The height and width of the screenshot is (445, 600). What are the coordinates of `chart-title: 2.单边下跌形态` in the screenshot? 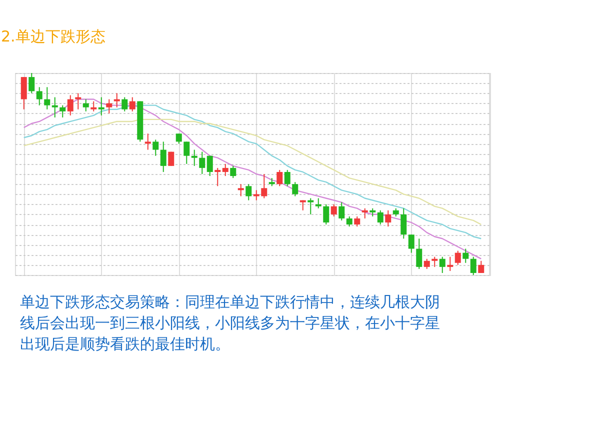 It's located at (53, 37).